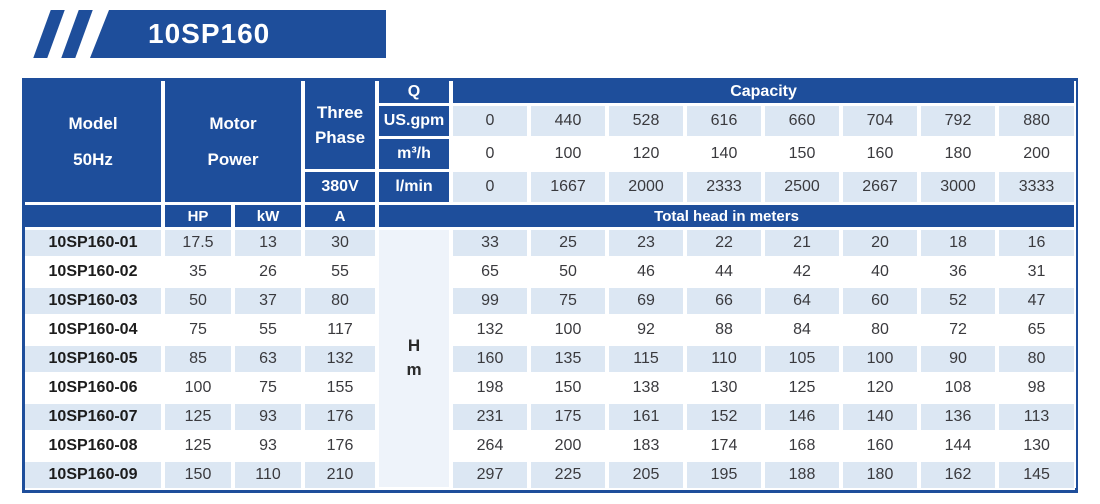 This screenshot has width=1100, height=504. Describe the element at coordinates (95, 446) in the screenshot. I see `model-cell: 10SP160-08` at that location.